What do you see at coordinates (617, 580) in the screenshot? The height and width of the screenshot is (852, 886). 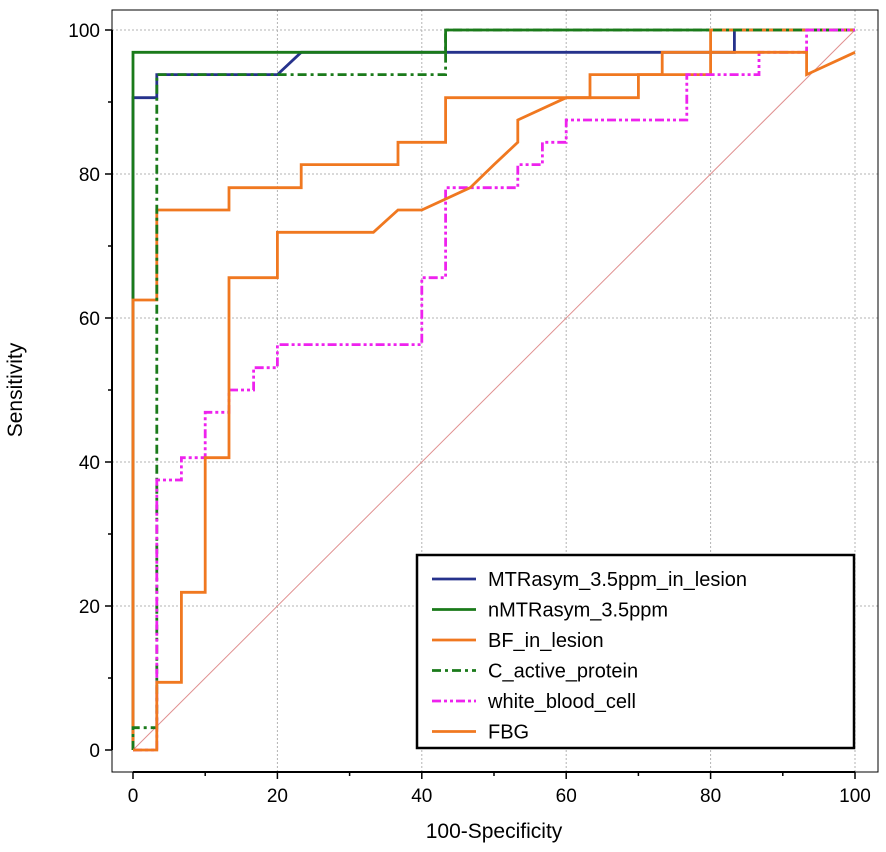 I see `legend-label-mtrasym-3-5ppm-in-lesion: MTRasym_3.5ppm_in_lesion` at bounding box center [617, 580].